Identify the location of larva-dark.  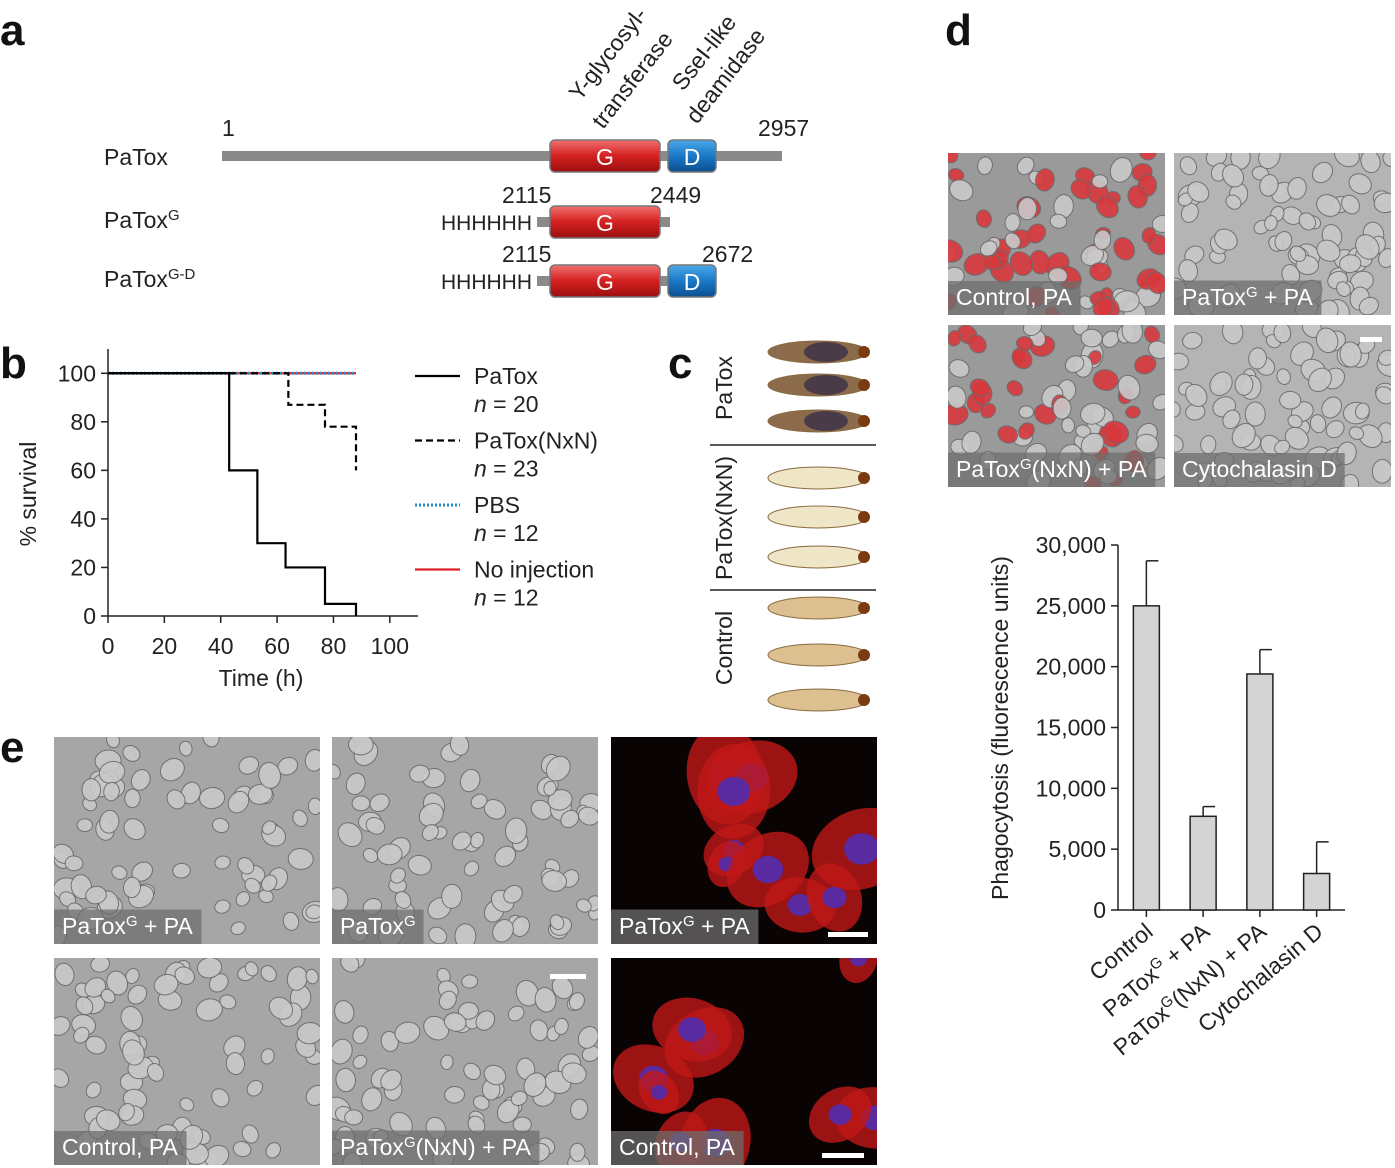
(826, 421).